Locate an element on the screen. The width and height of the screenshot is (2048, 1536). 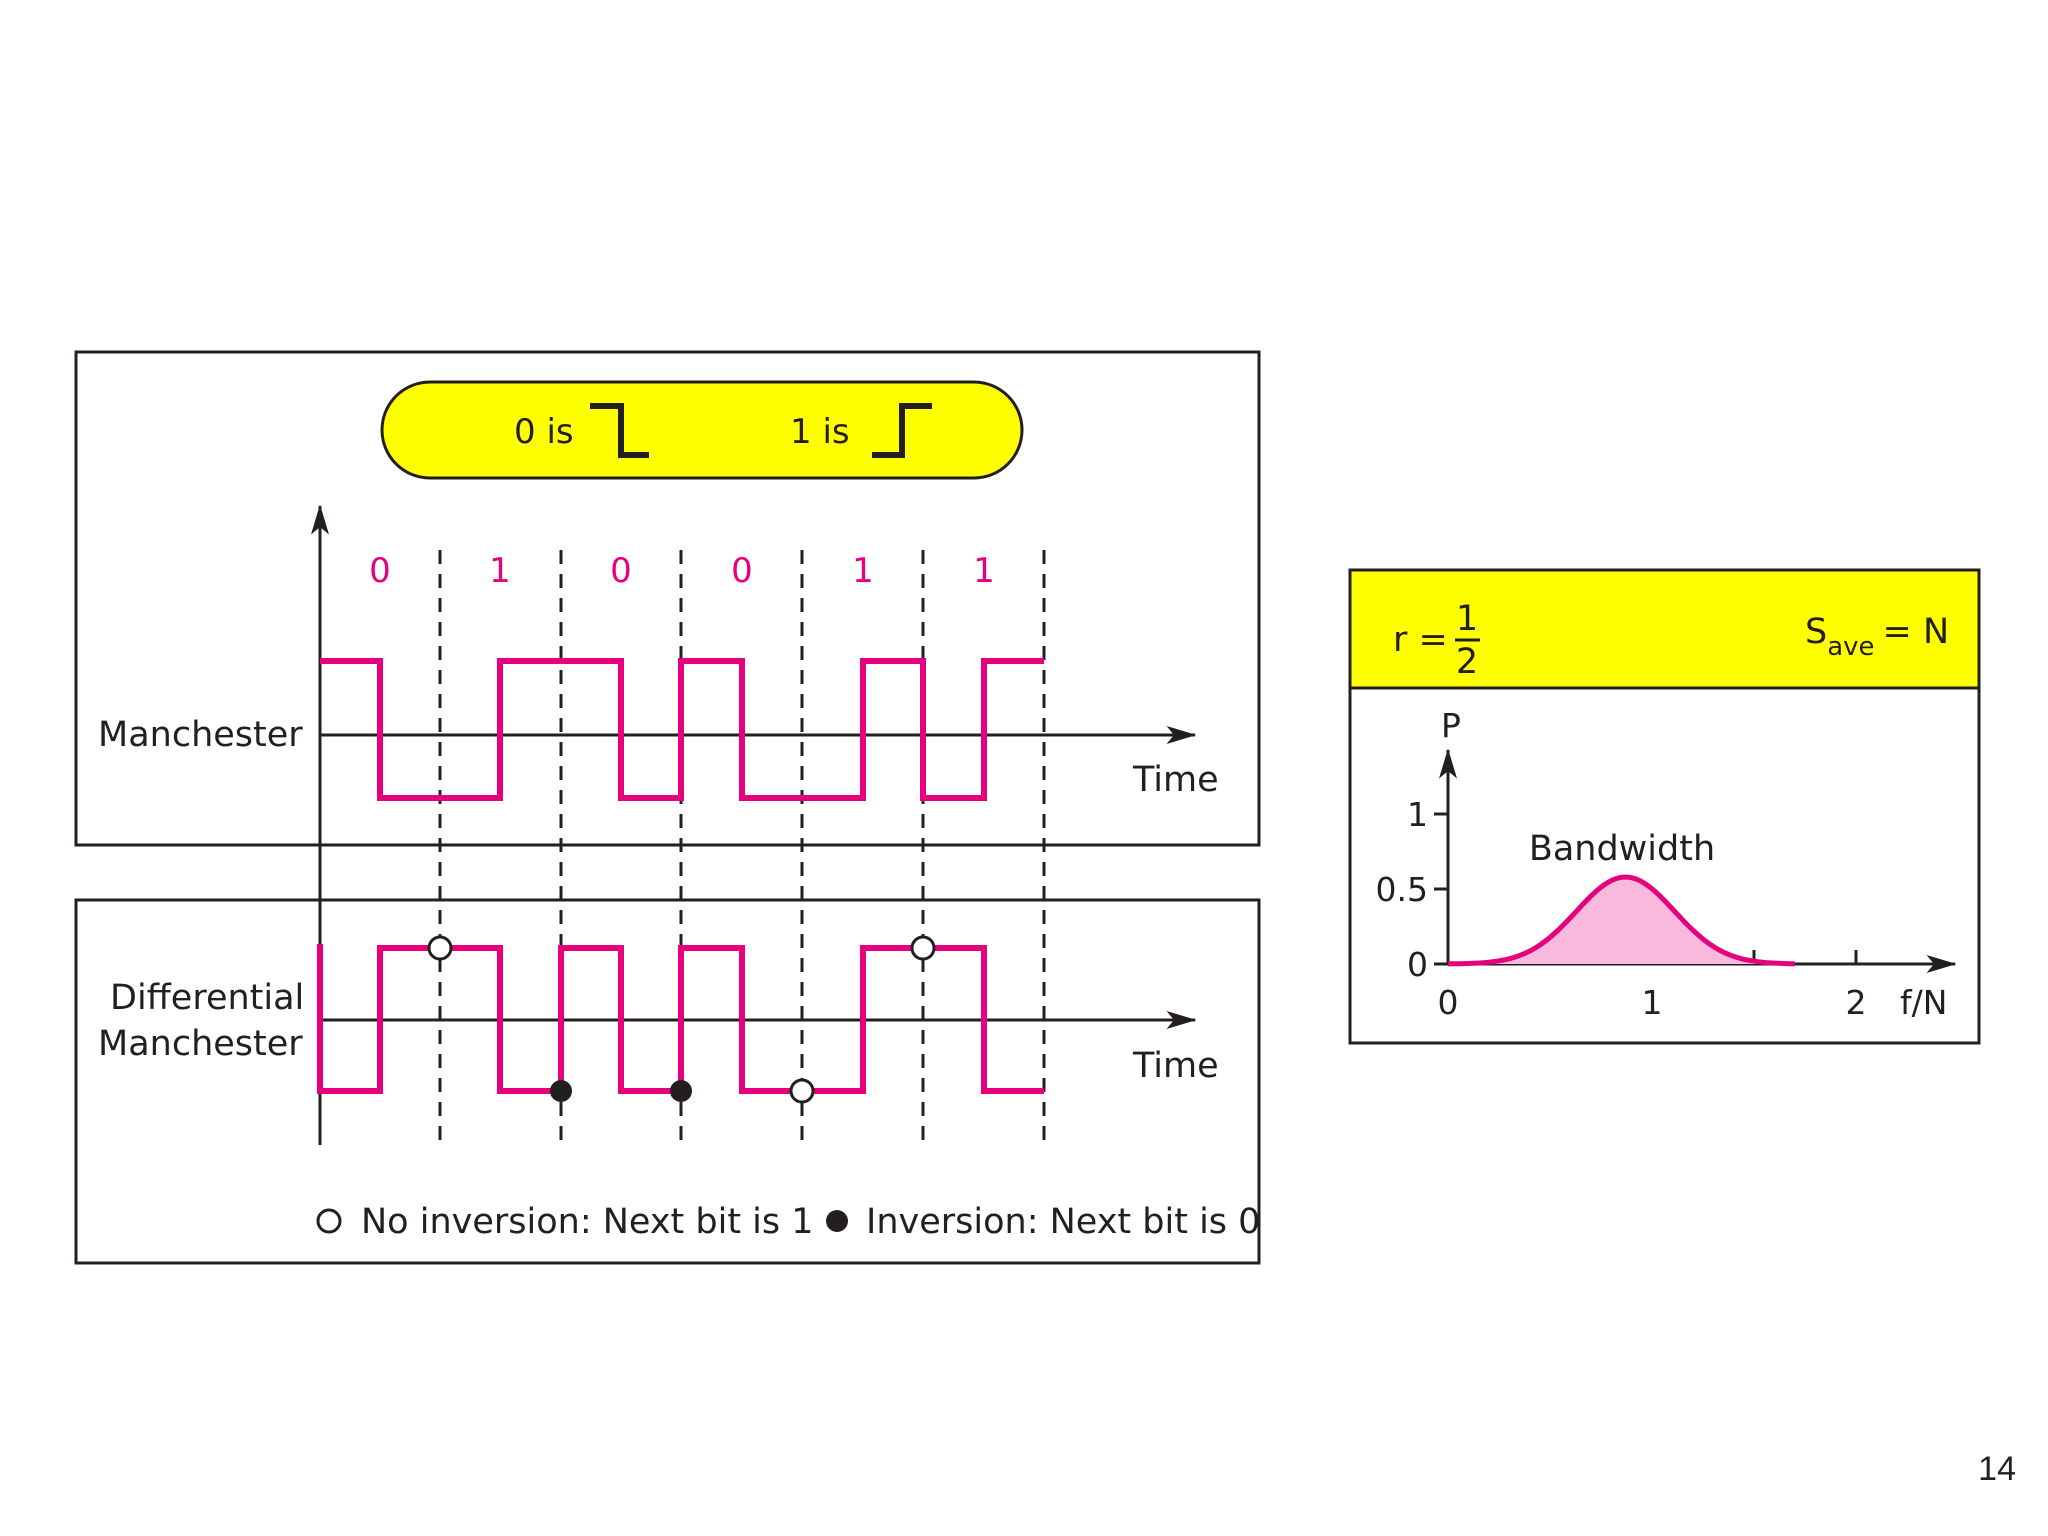
spectrum-x-label: f/N is located at coordinates (1923, 1002).